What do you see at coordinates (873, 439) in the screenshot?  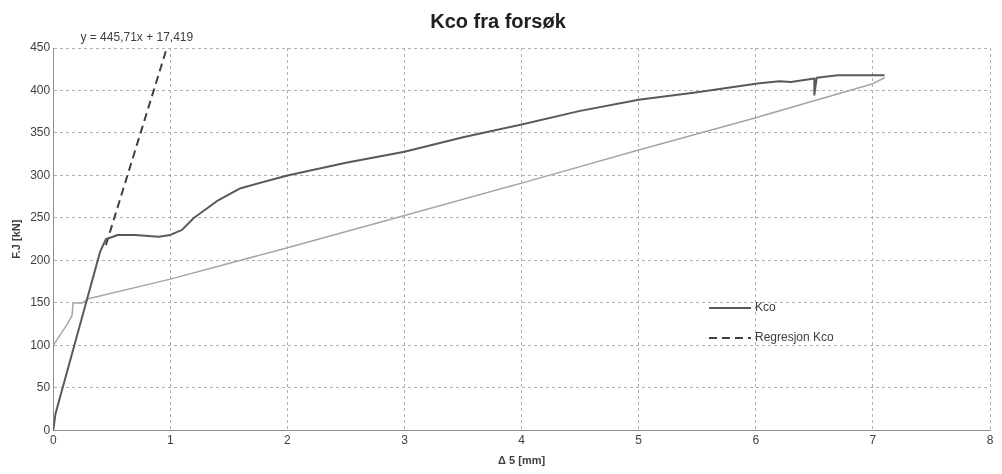 I see `x-tick-label: 7` at bounding box center [873, 439].